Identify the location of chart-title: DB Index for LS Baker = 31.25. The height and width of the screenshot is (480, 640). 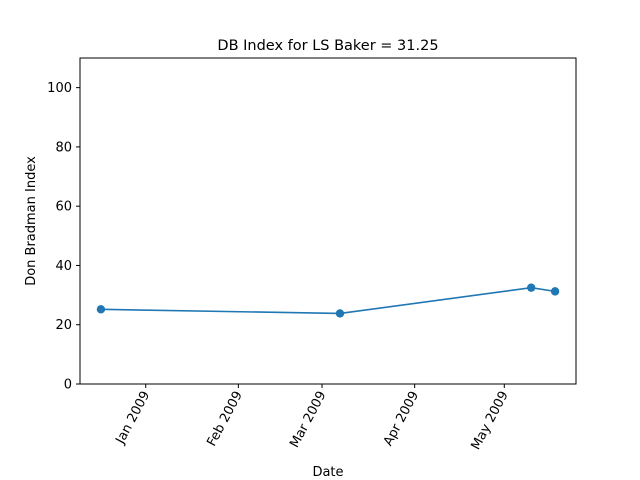
(327, 46).